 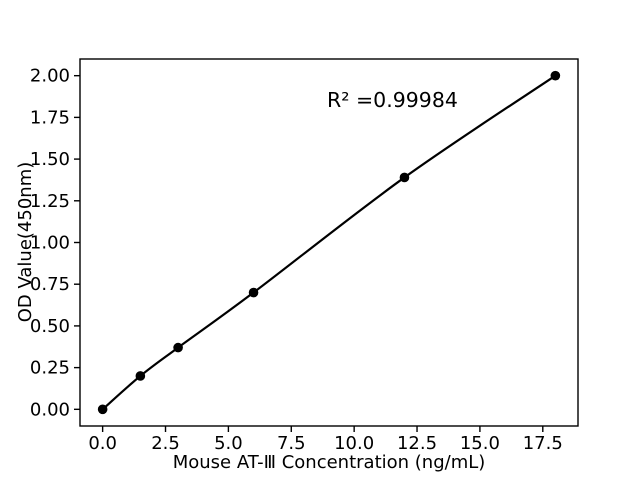 What do you see at coordinates (50, 243) in the screenshot?
I see `y-tick-label: 1.00` at bounding box center [50, 243].